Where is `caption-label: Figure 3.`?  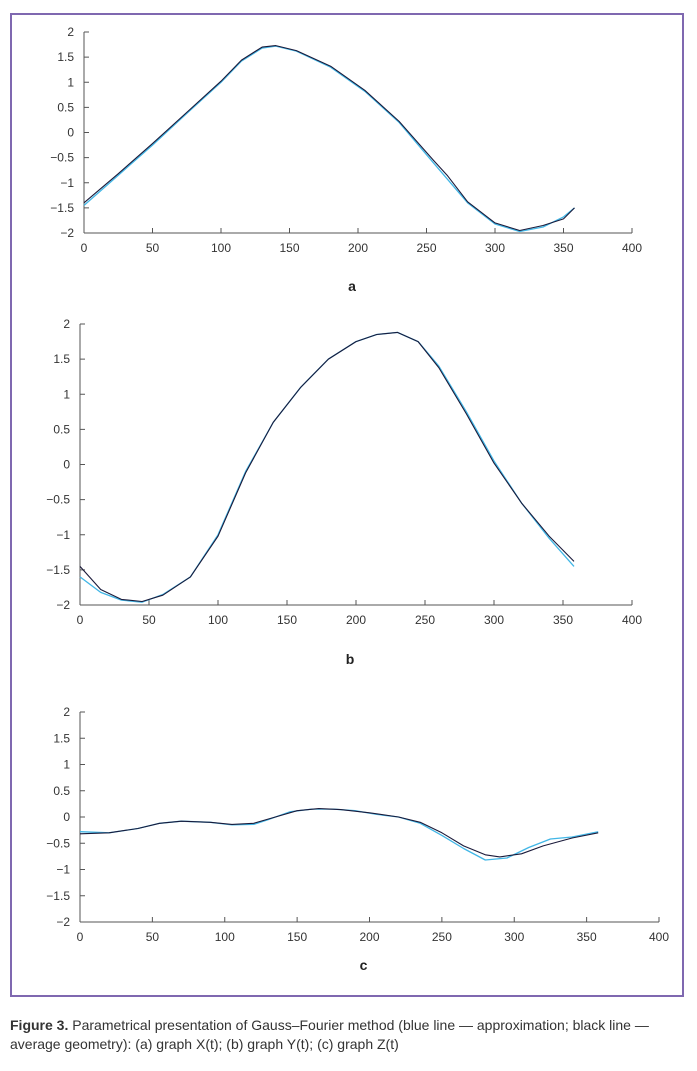
caption-label: Figure 3. is located at coordinates (39, 1025).